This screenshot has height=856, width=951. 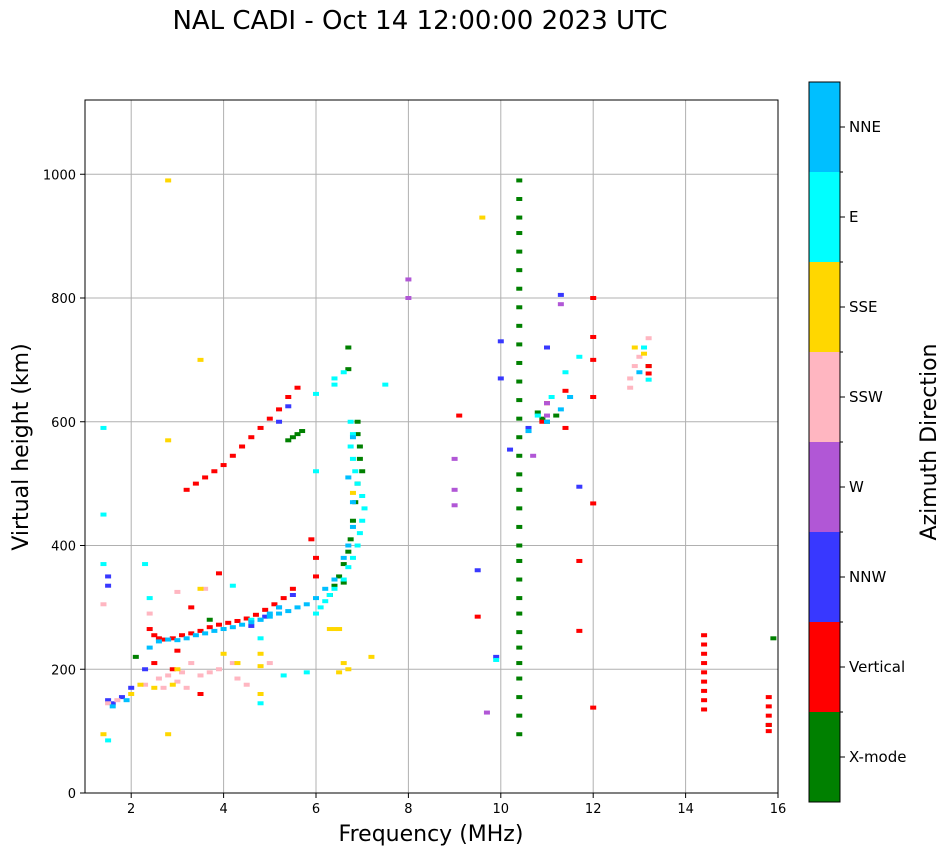 What do you see at coordinates (21, 446) in the screenshot?
I see `y-axis-label: Virtual height (km)` at bounding box center [21, 446].